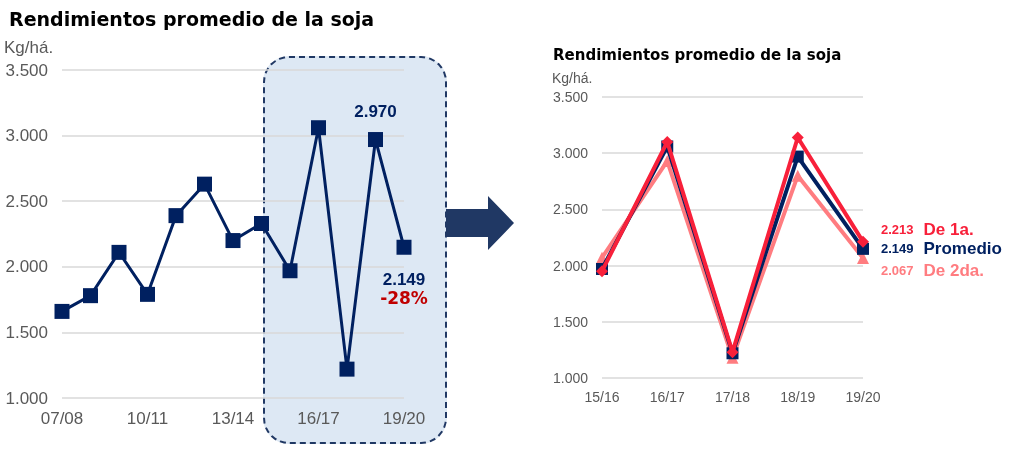 This screenshot has height=450, width=1024. I want to click on text: De 1a., so click(948, 230).